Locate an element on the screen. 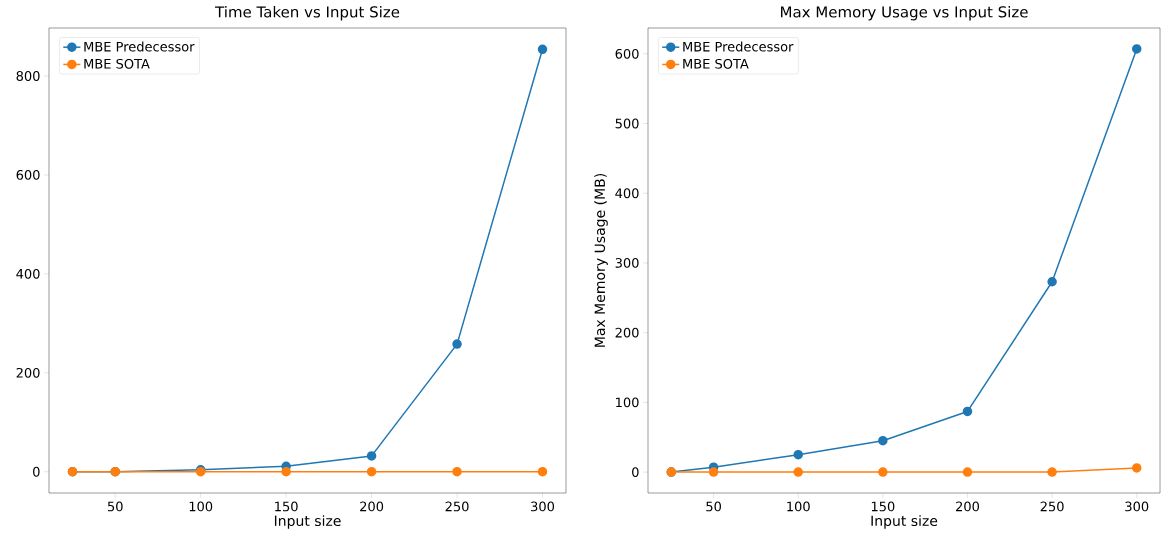  chart-title: Max Memory Usage vs Input Size is located at coordinates (904, 13).